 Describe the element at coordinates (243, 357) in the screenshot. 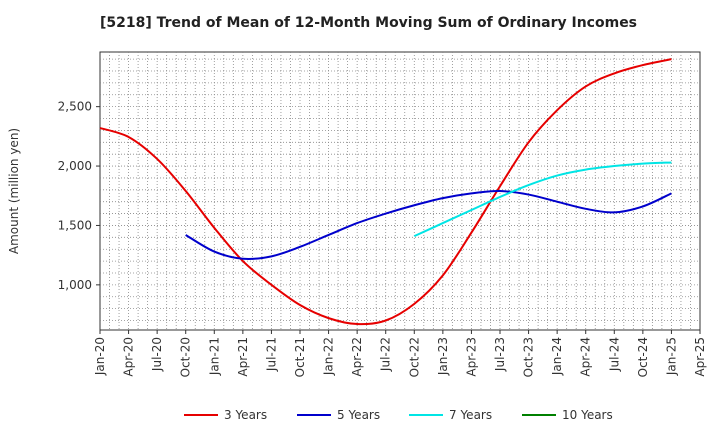

I see `x-tick-label: Apr-21` at that location.